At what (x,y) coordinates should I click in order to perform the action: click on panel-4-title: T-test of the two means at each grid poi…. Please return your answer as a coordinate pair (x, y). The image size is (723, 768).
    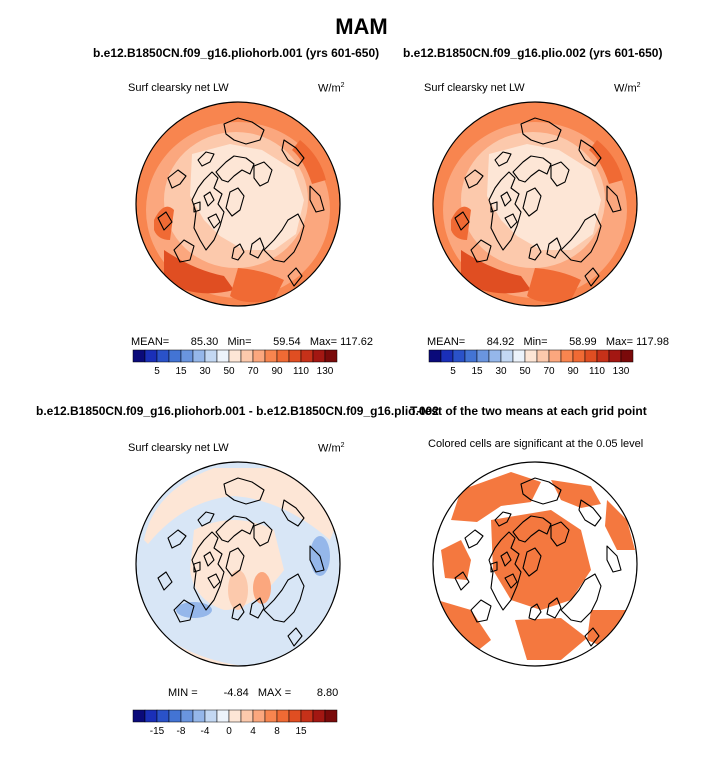
    Looking at the image, I should click on (528, 411).